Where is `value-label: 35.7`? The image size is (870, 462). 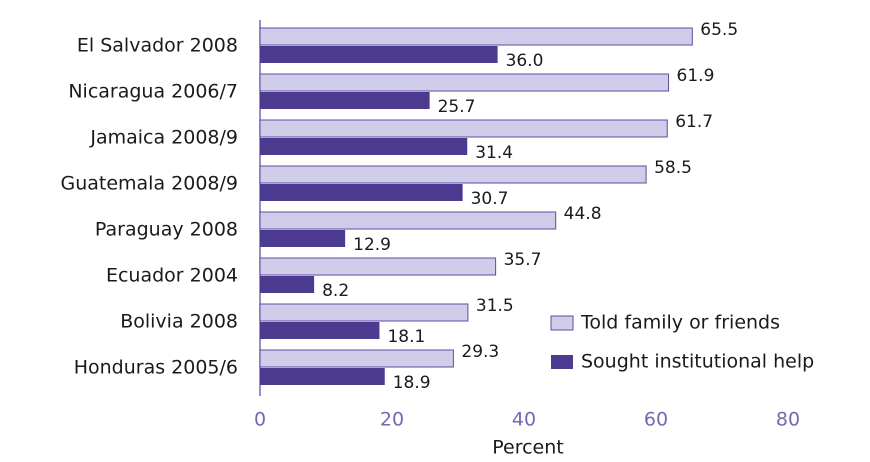
value-label: 35.7 is located at coordinates (523, 260).